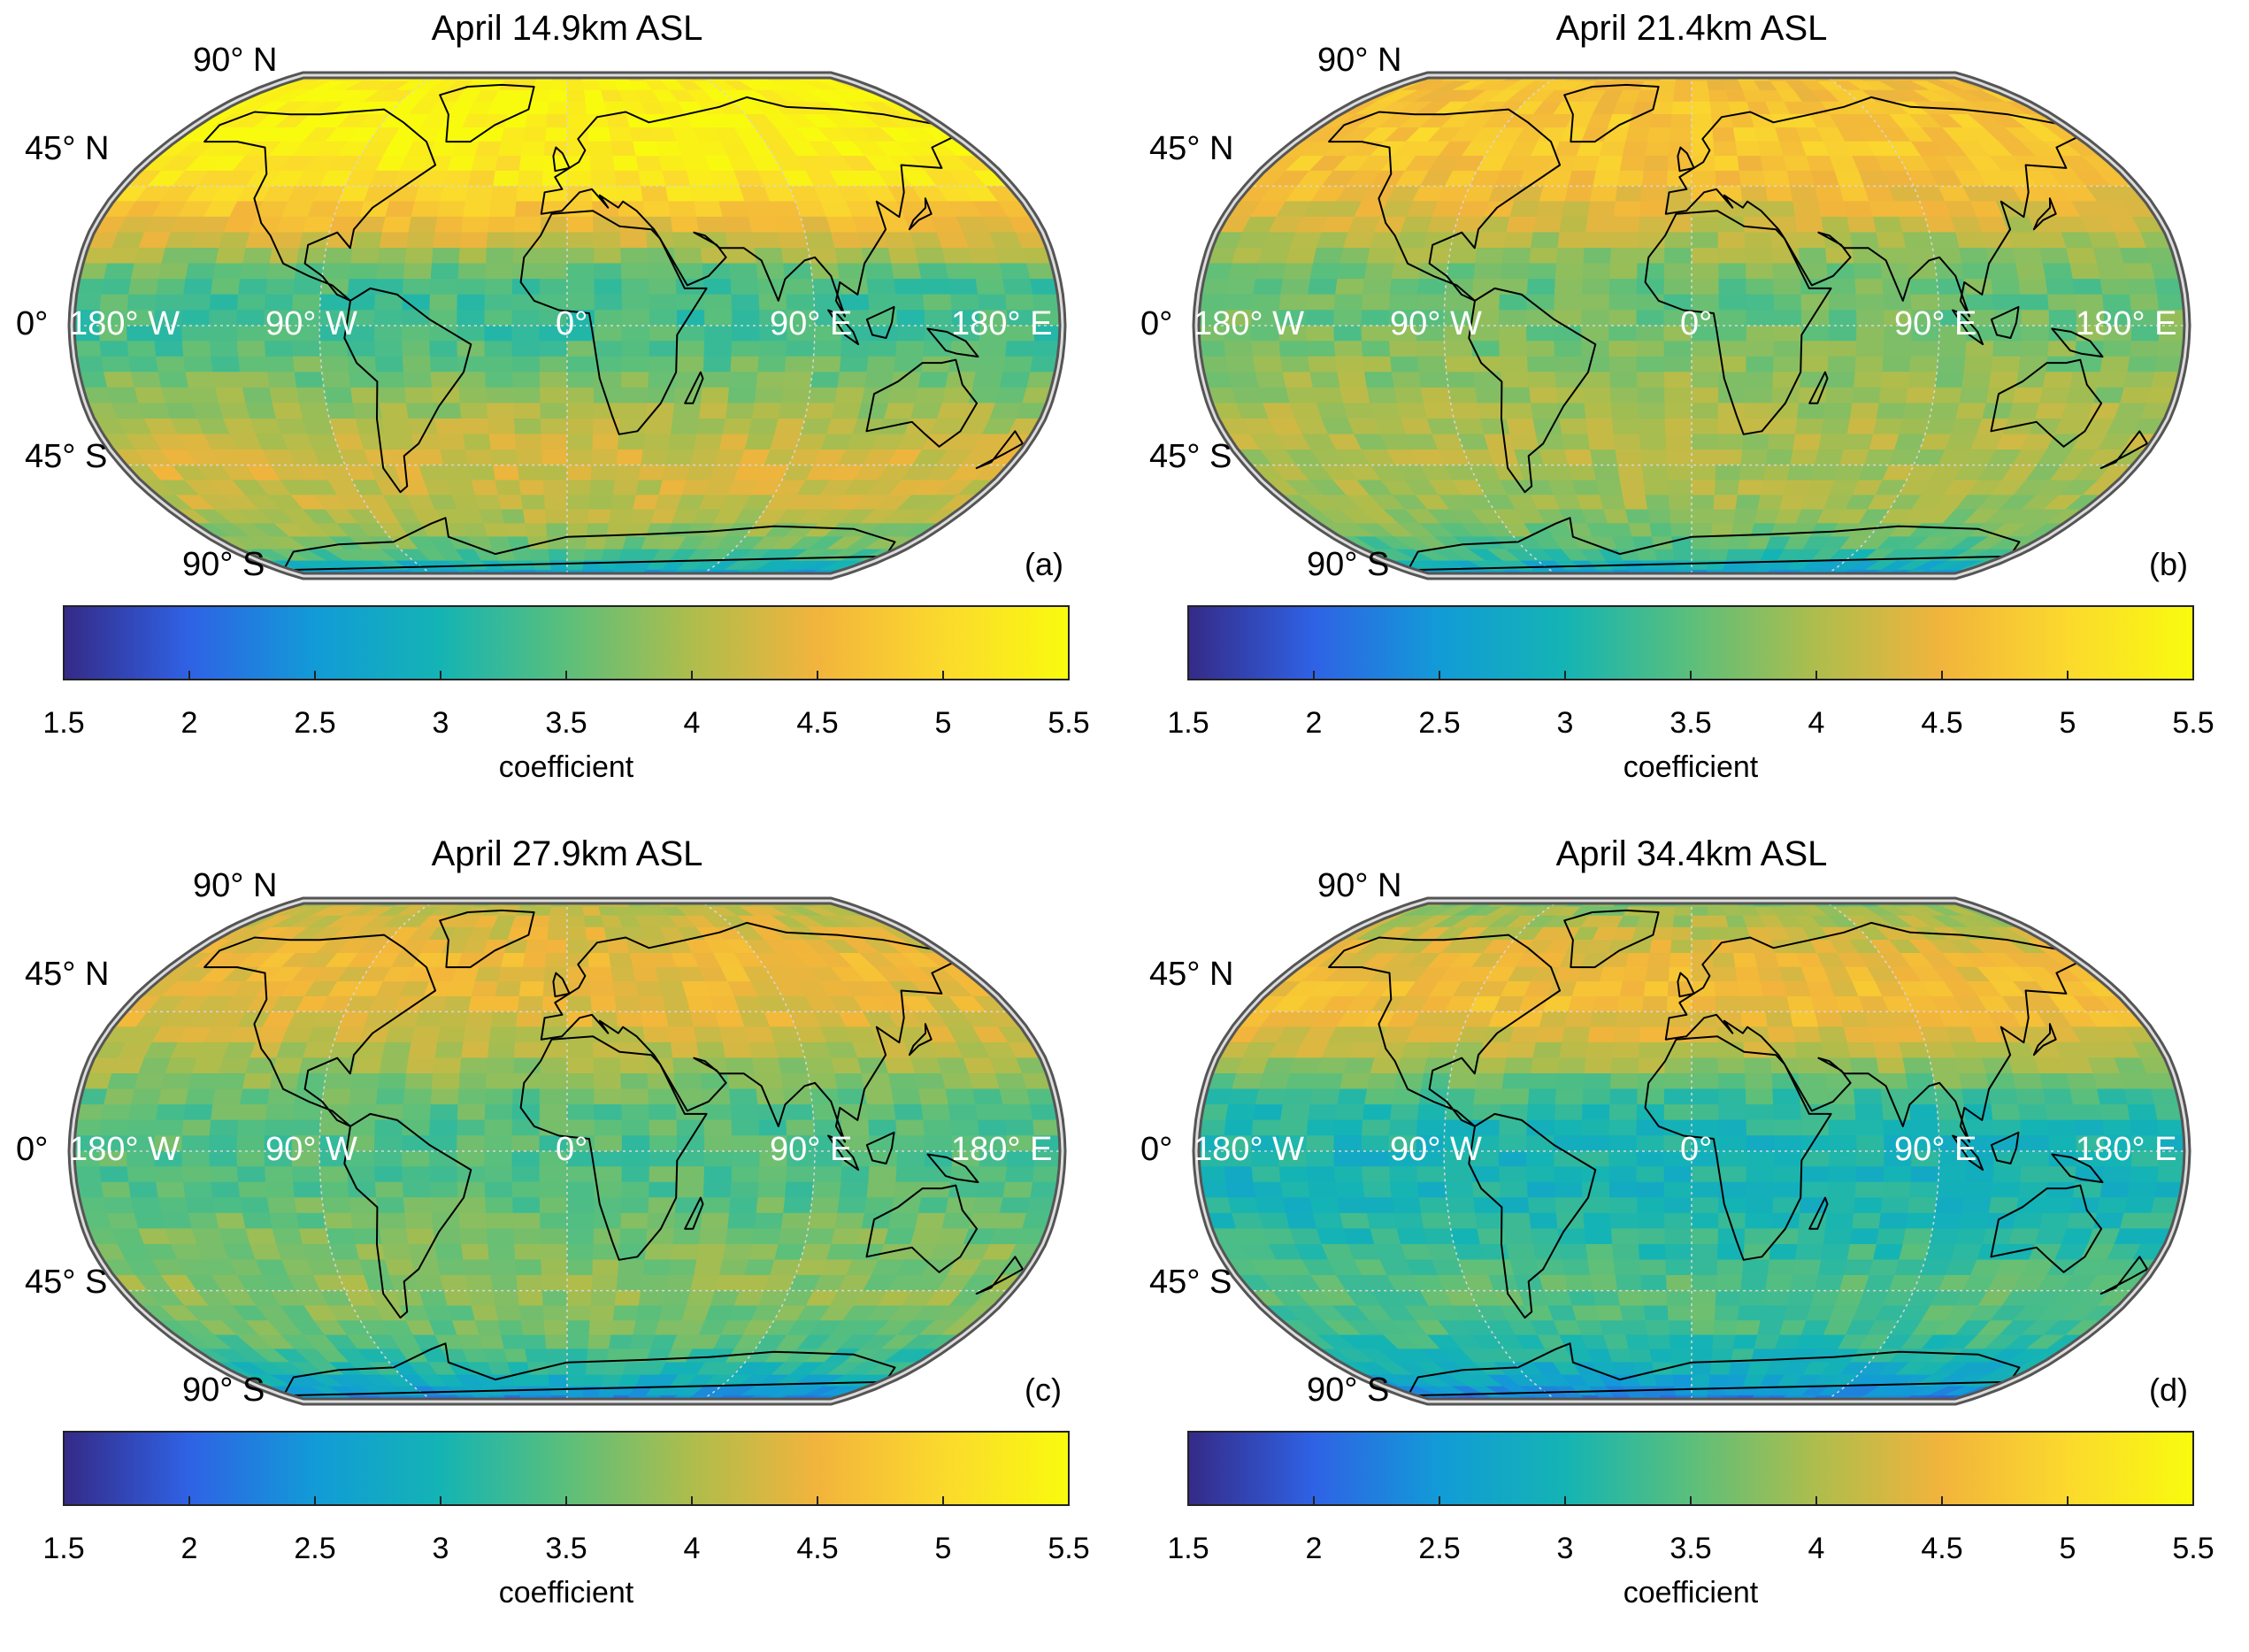  What do you see at coordinates (32, 323) in the screenshot?
I see `latitude-label: 0°` at bounding box center [32, 323].